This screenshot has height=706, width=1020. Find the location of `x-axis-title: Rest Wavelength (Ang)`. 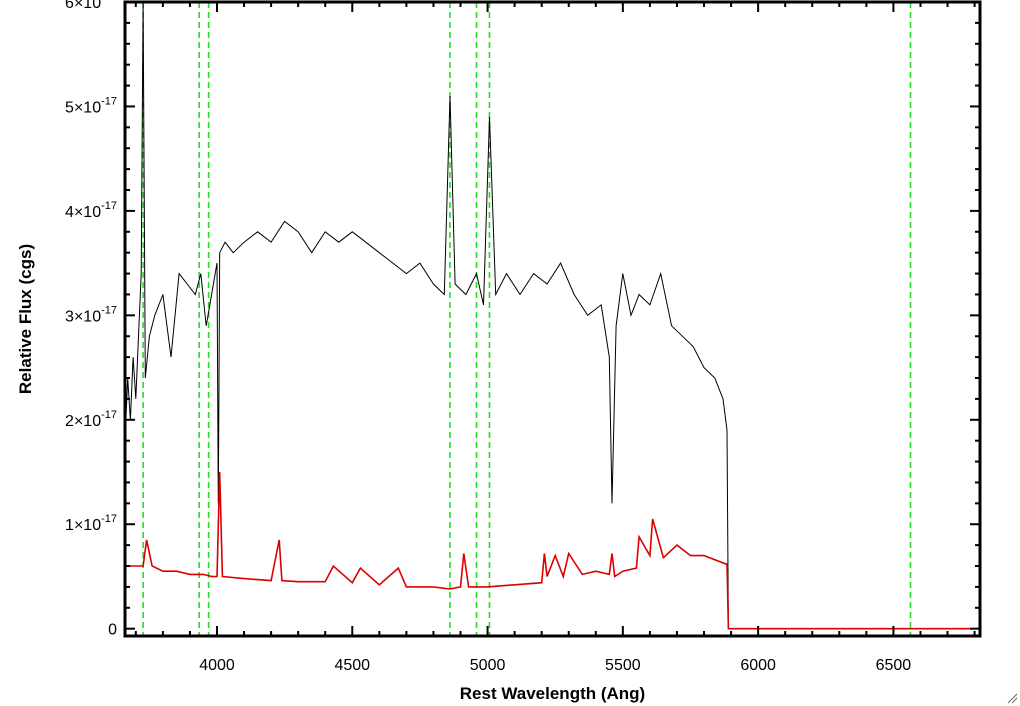

x-axis-title: Rest Wavelength (Ang) is located at coordinates (552, 693).